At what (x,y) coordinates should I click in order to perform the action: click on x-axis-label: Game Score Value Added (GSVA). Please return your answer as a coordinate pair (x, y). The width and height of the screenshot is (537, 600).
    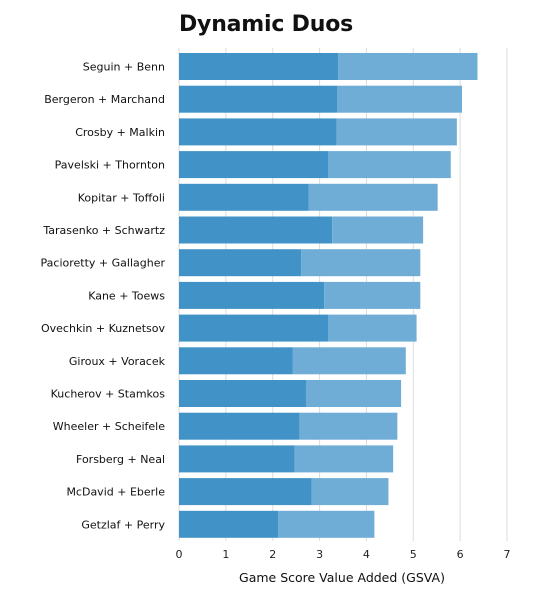
    Looking at the image, I should click on (342, 577).